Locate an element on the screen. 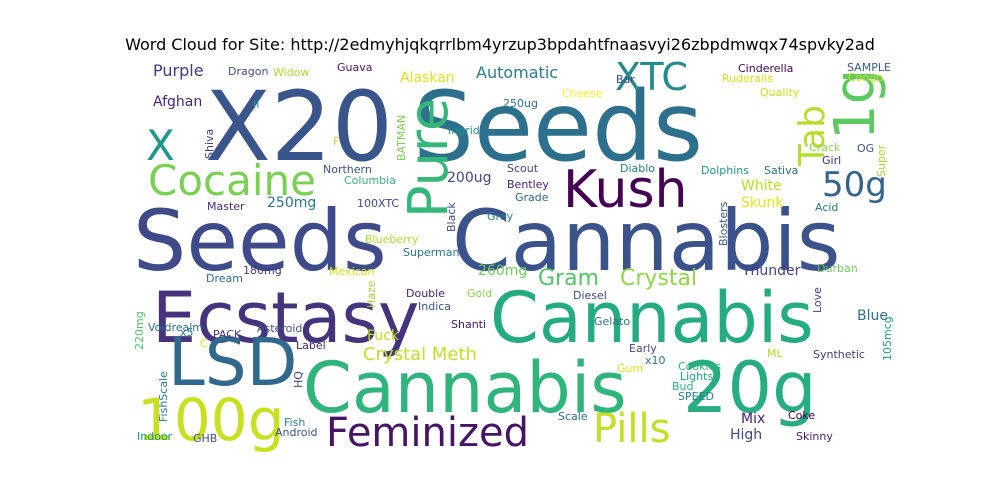 This screenshot has height=500, width=1000. word-220mg: 220mg is located at coordinates (139, 330).